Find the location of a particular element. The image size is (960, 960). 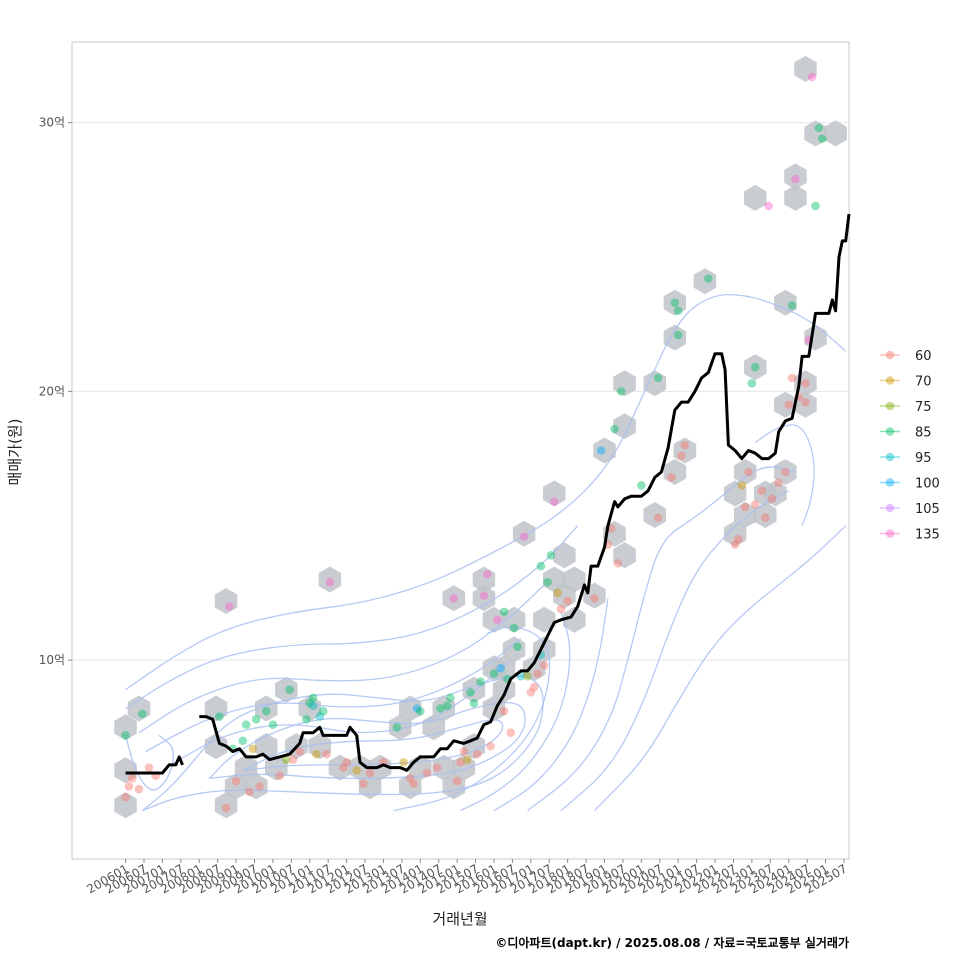

y-axis-title: 매매가(원) is located at coordinates (15, 452).